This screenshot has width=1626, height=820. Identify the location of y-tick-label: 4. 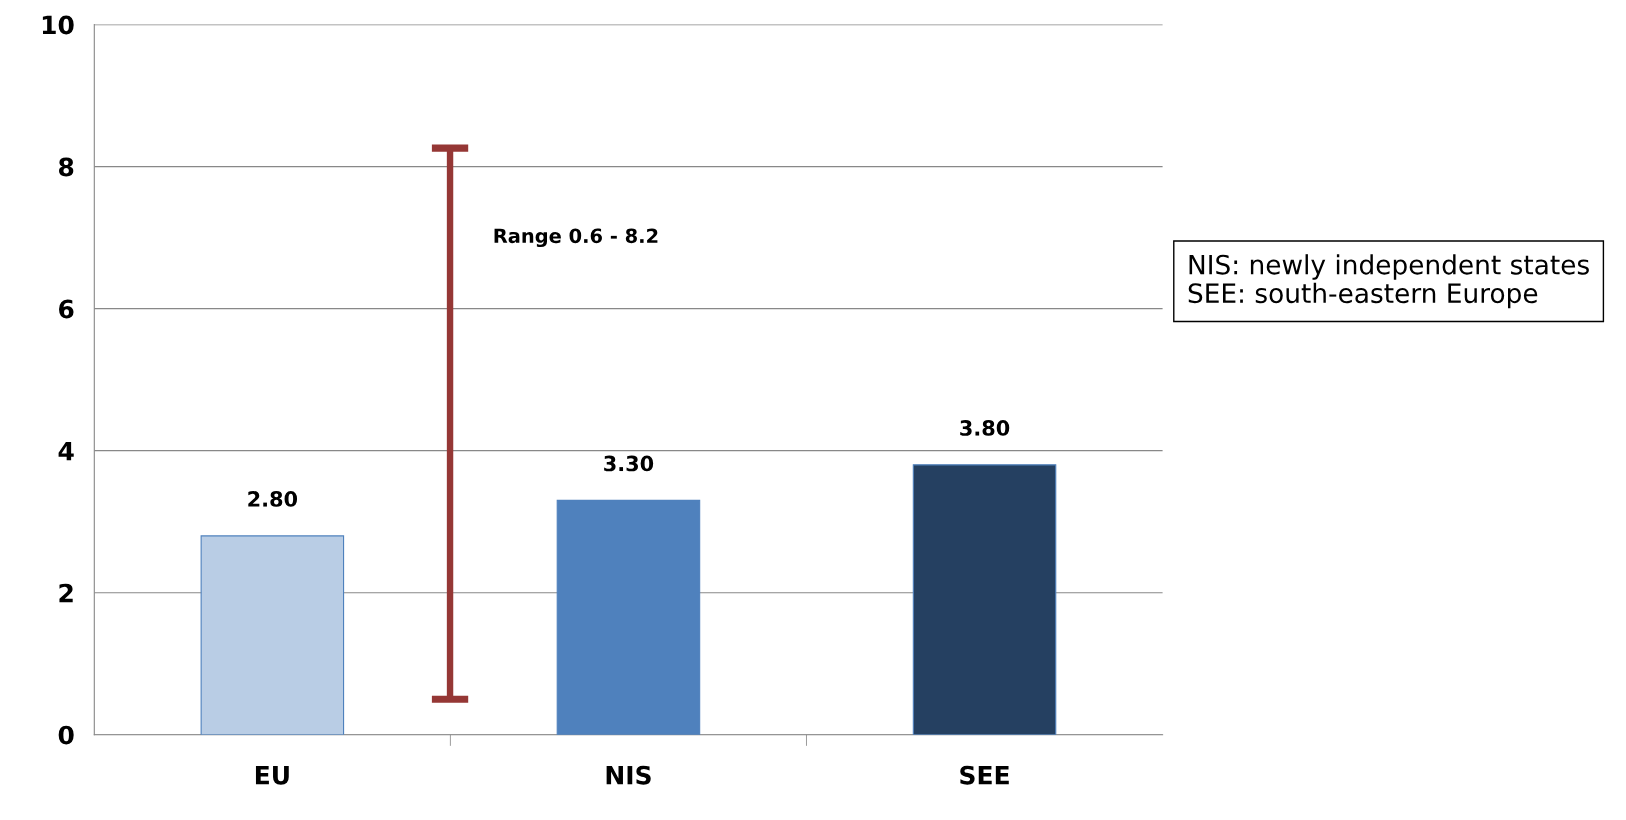
(66, 451).